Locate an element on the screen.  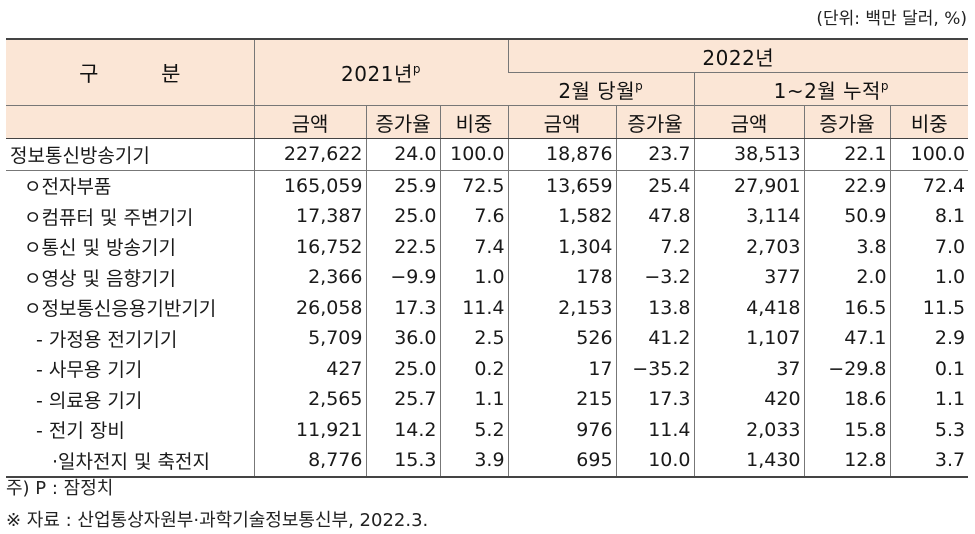
row-value: 2.9 is located at coordinates (929, 338).